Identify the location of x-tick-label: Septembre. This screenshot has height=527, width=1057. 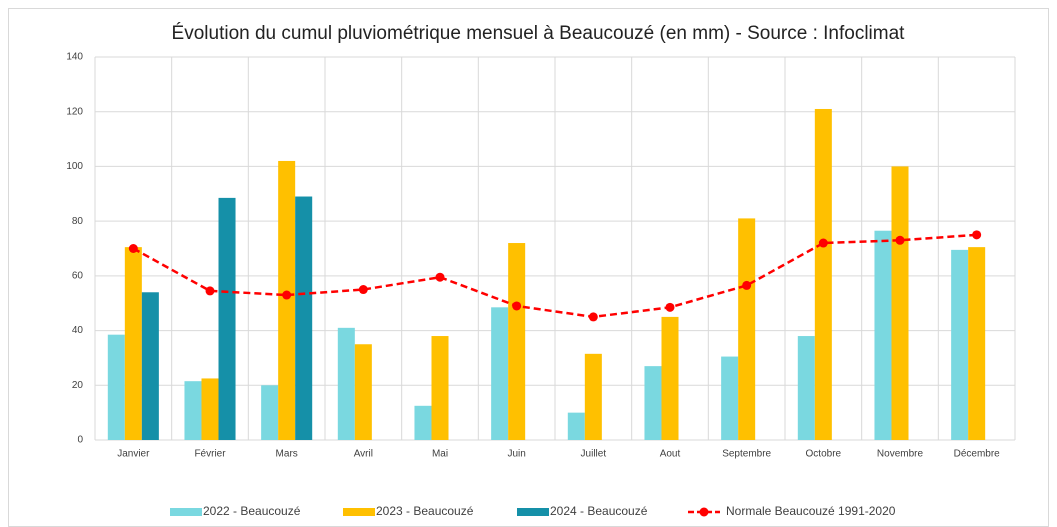
(746, 454).